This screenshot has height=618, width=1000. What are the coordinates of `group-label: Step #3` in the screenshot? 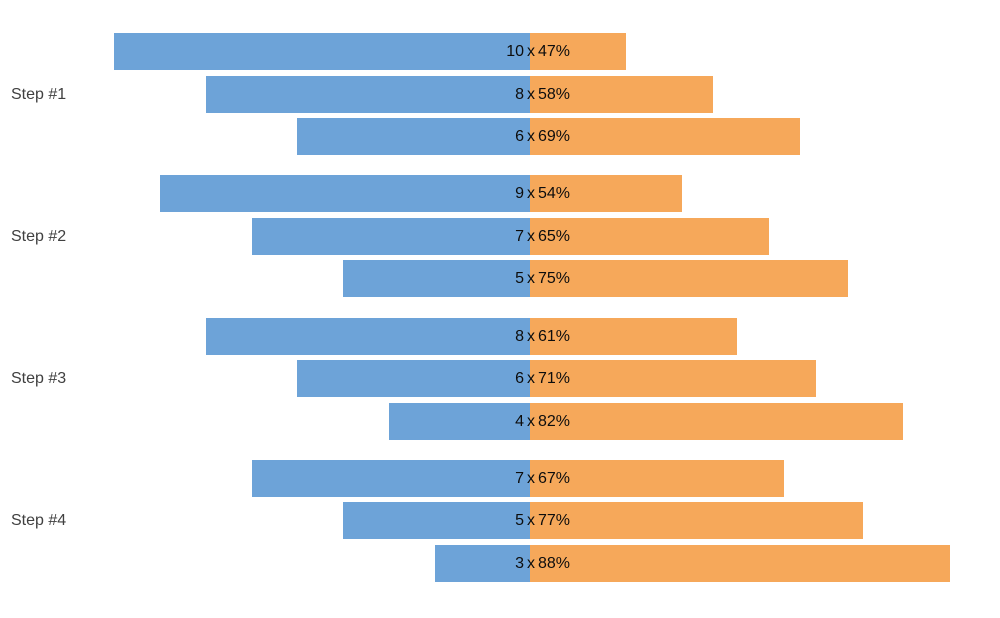 It's located at (39, 378).